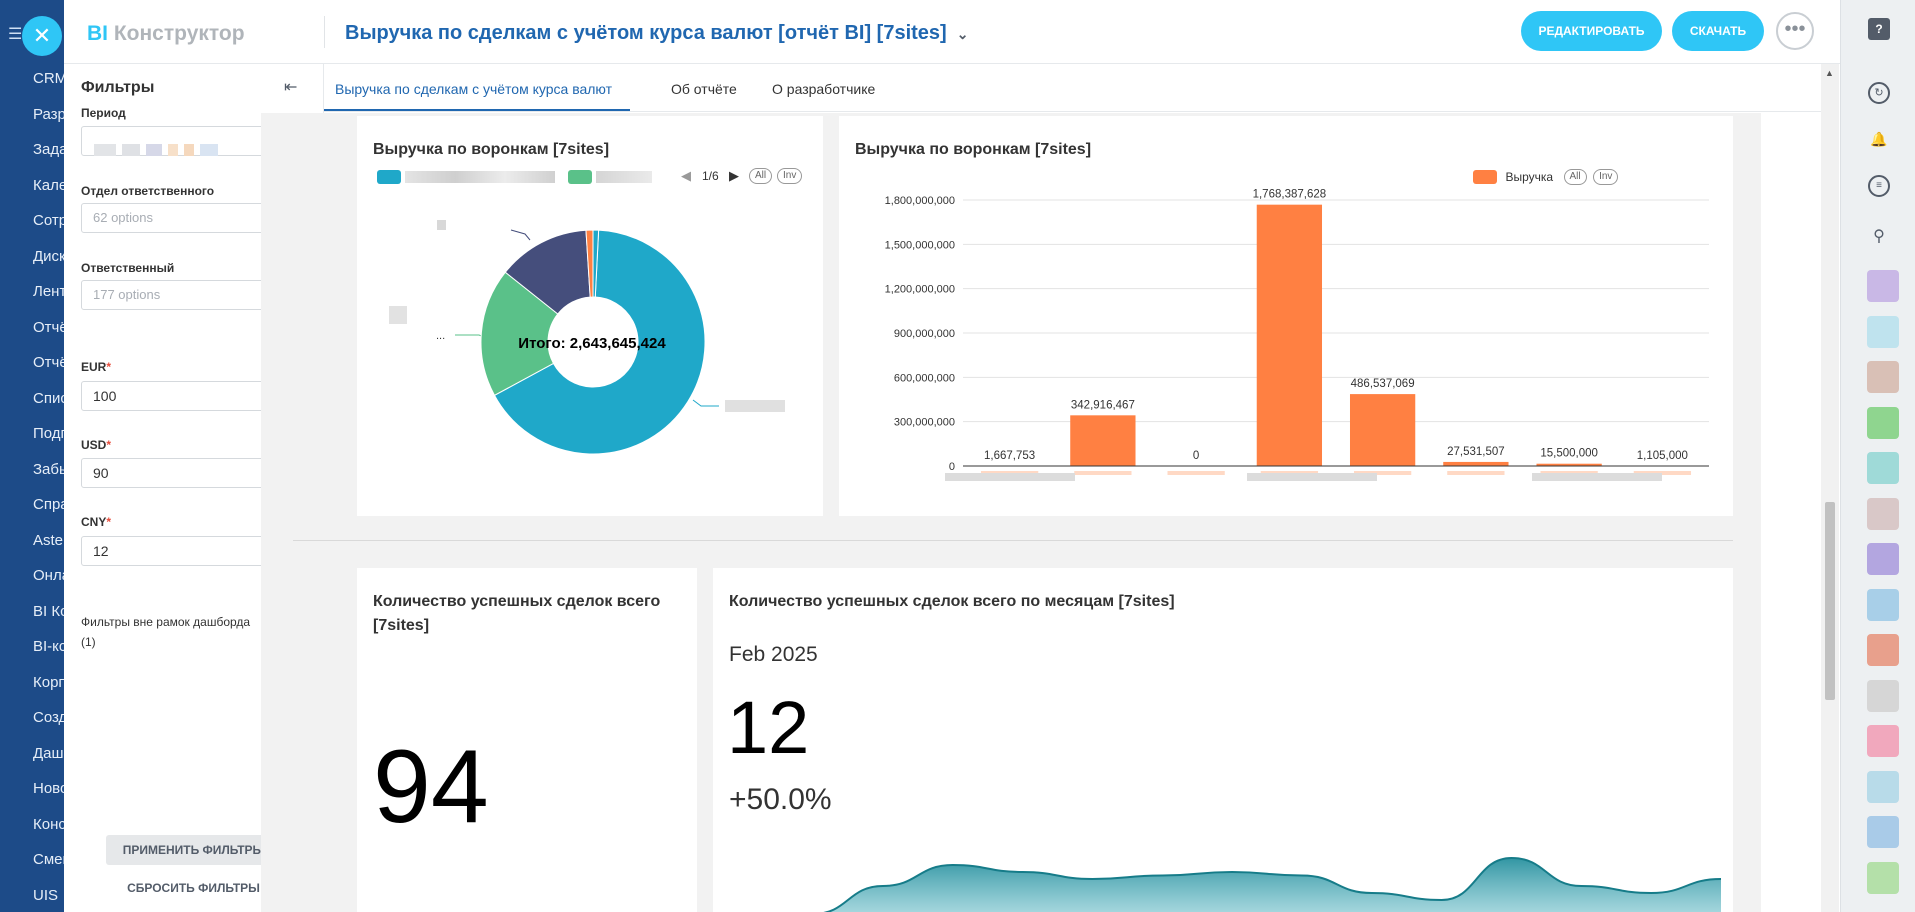 The image size is (1915, 912). What do you see at coordinates (1718, 31) in the screenshot?
I see `download-button: СКАЧАТЬ` at bounding box center [1718, 31].